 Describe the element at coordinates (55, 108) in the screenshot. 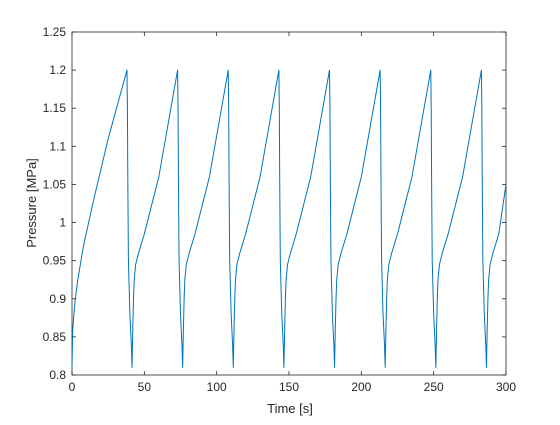

I see `y-tick-label: 1.15` at that location.